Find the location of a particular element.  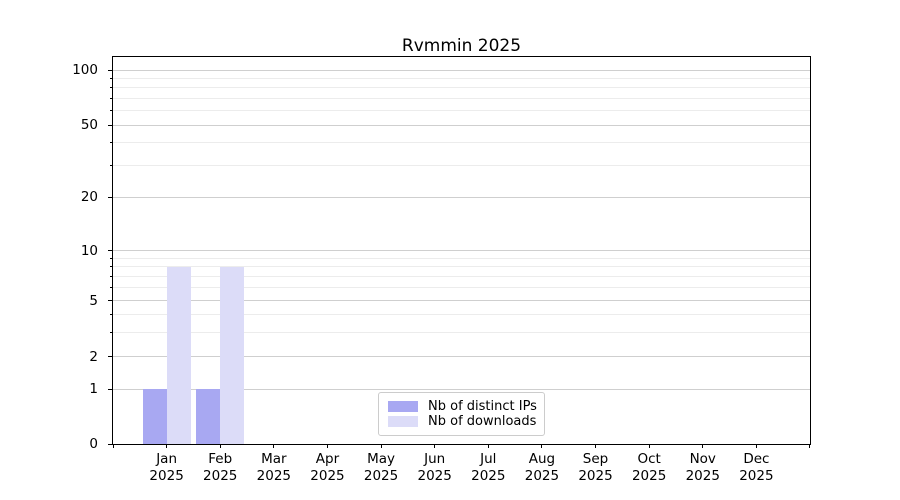

y-axis-tick-label: 10 is located at coordinates (89, 250).